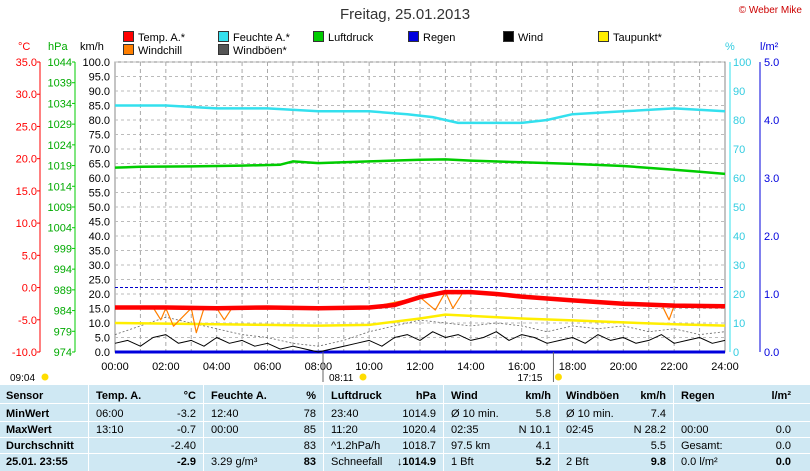  What do you see at coordinates (102, 353) in the screenshot?
I see `wind-tick-label: 0.0` at bounding box center [102, 353].